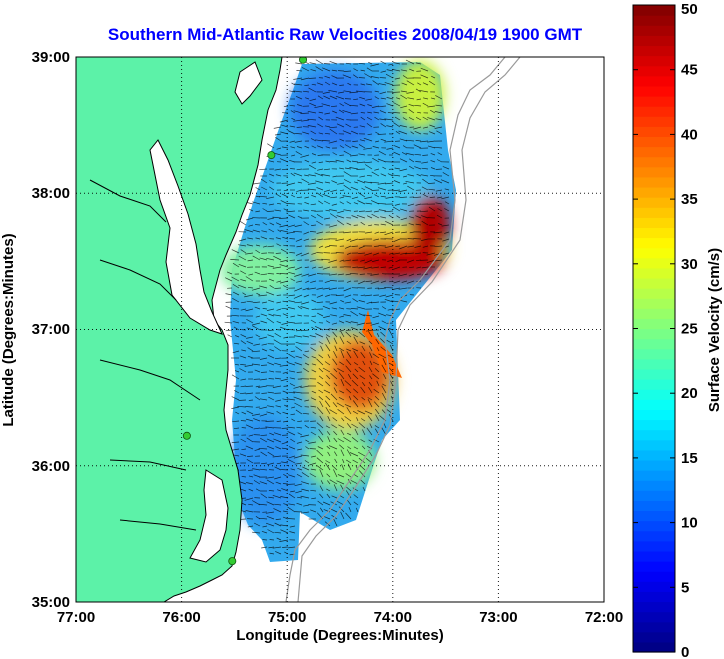  What do you see at coordinates (393, 617) in the screenshot?
I see `x-tick-label: 74:00` at bounding box center [393, 617].